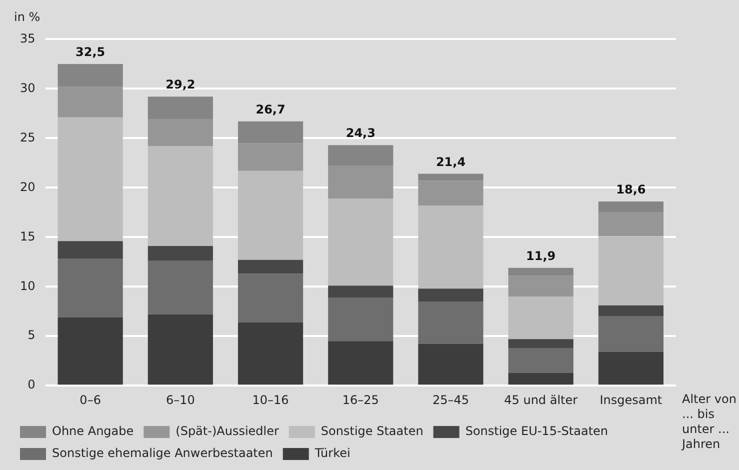  What do you see at coordinates (181, 85) in the screenshot?
I see `total-label: 29,2` at bounding box center [181, 85].